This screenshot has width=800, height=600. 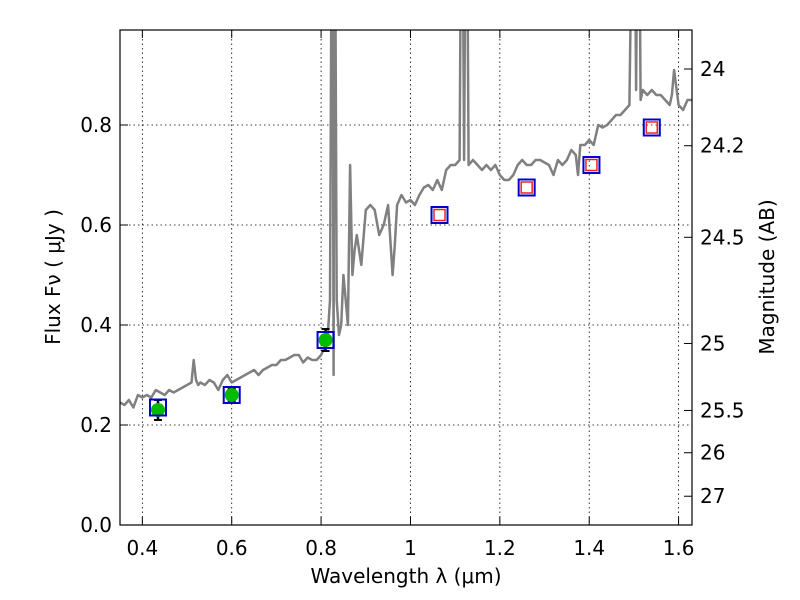 I want to click on x-tick-label: 1.6, so click(x=679, y=548).